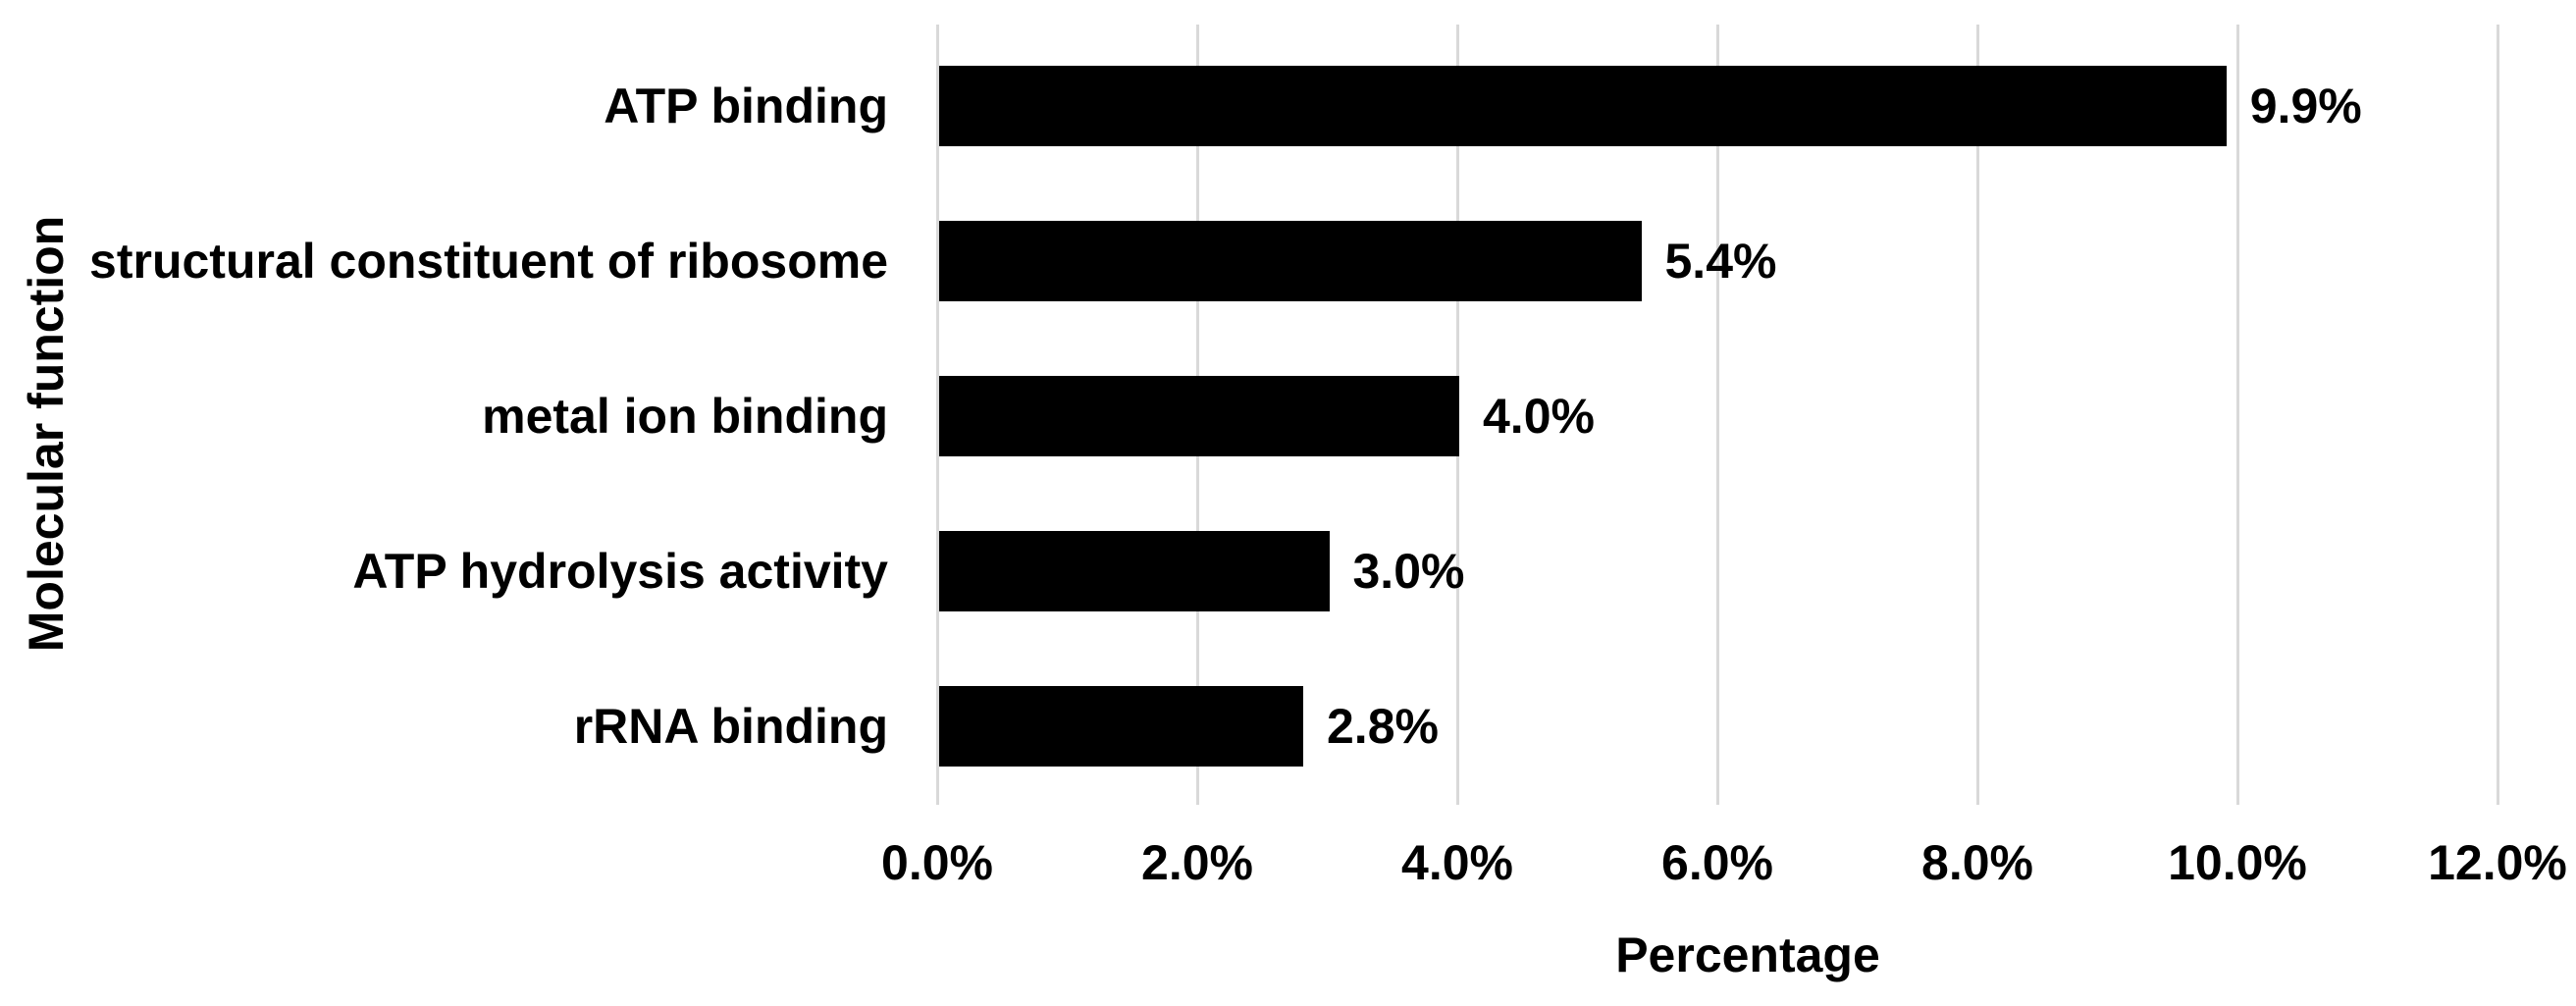 This screenshot has height=1006, width=2576. Describe the element at coordinates (1747, 955) in the screenshot. I see `x-axis-title: Percentage` at that location.